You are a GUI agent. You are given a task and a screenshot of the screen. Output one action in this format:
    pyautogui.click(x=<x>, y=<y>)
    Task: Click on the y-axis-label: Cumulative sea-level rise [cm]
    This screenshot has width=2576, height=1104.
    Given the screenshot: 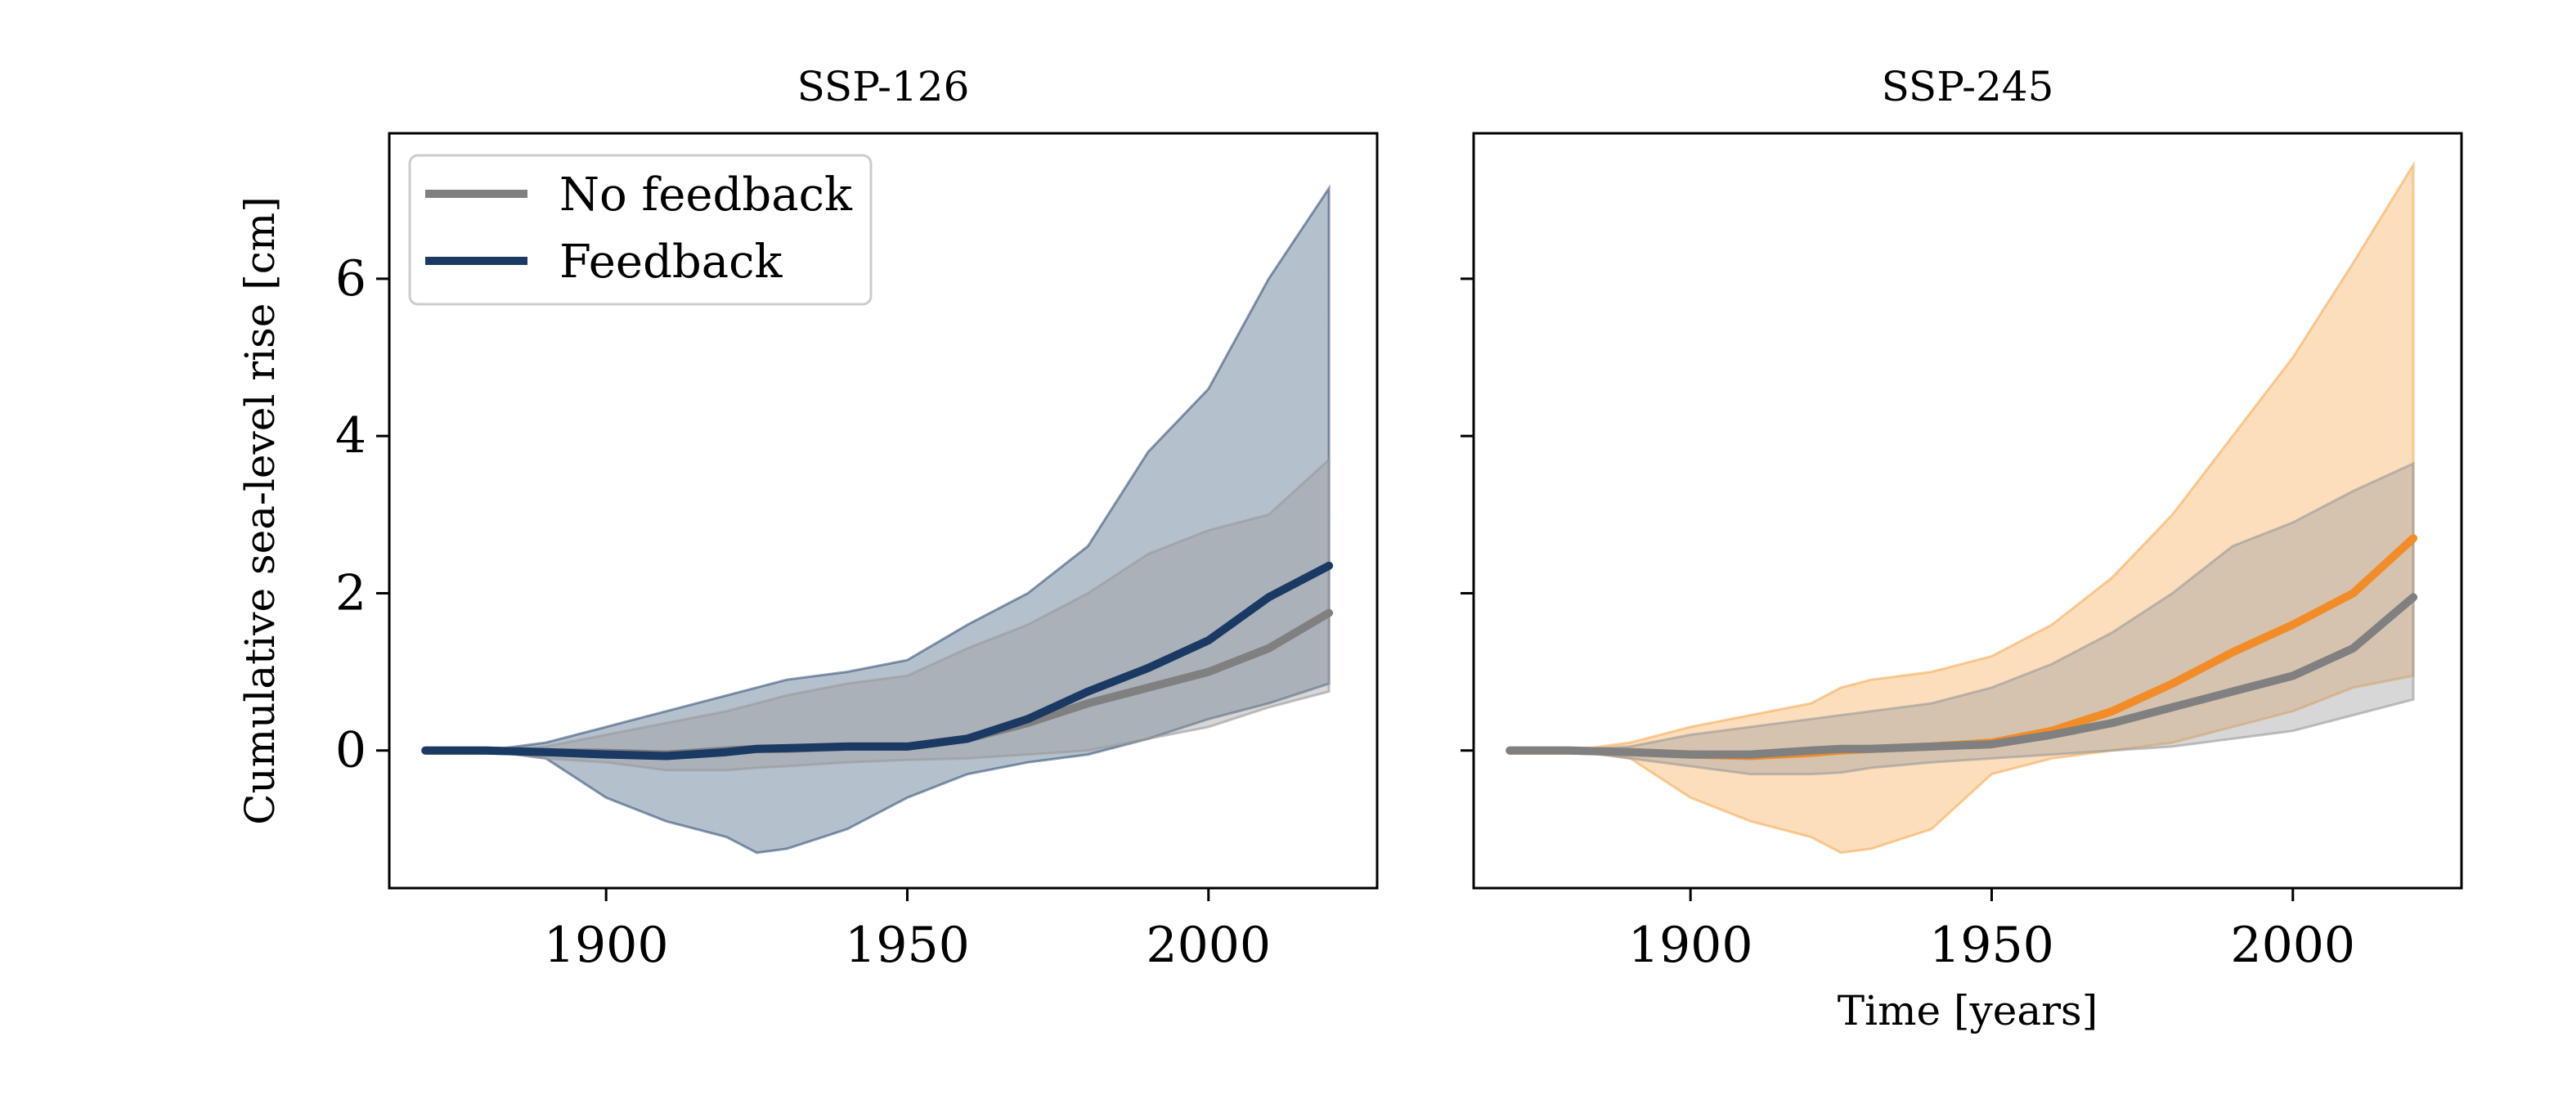 What is the action you would take?
    pyautogui.click(x=260, y=510)
    